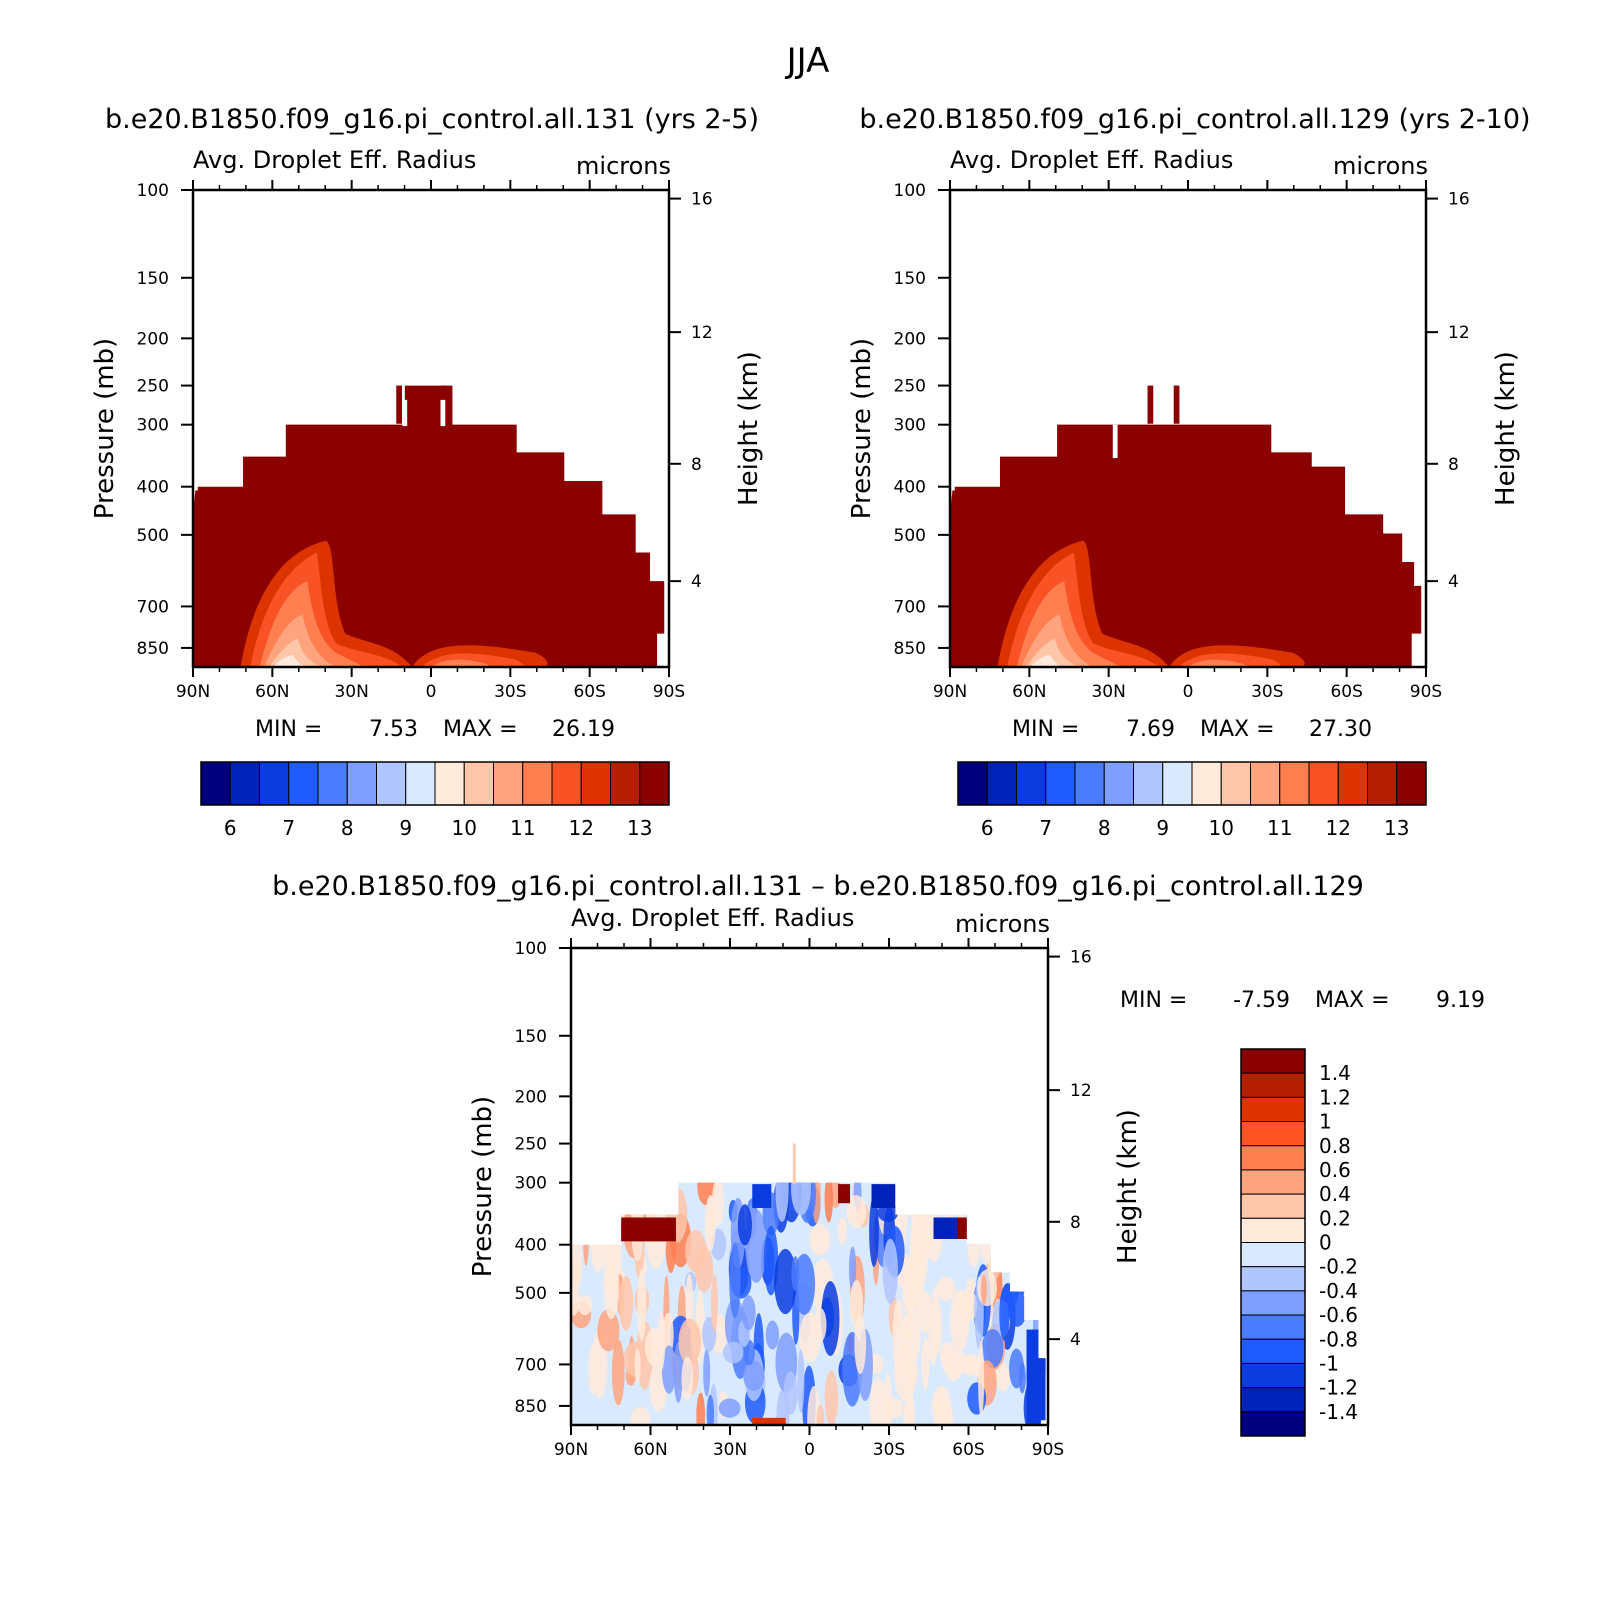  Describe the element at coordinates (1335, 1146) in the screenshot. I see `colorbar-label: 0.8` at that location.